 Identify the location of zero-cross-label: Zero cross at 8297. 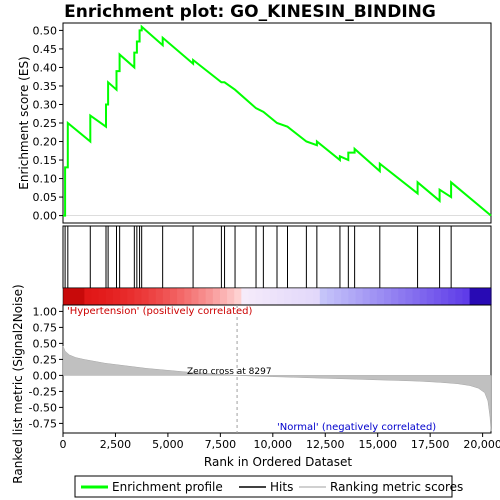
(229, 372).